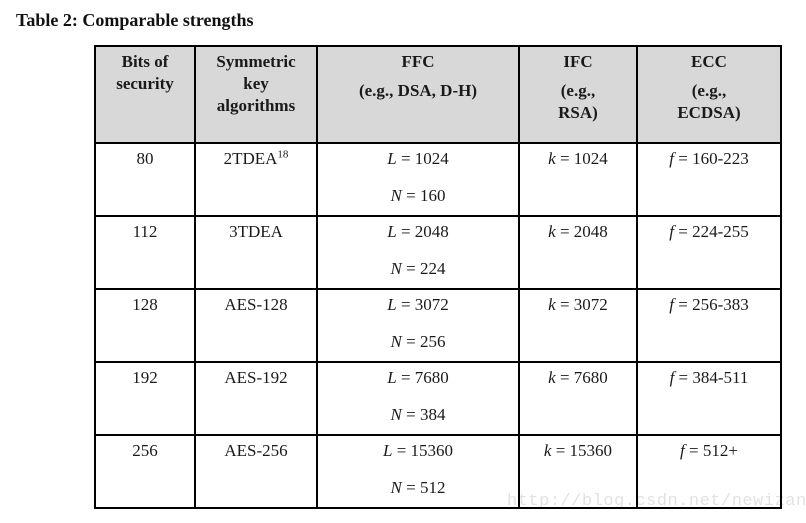 This screenshot has height=523, width=806. I want to click on equation: k = 15360, so click(578, 450).